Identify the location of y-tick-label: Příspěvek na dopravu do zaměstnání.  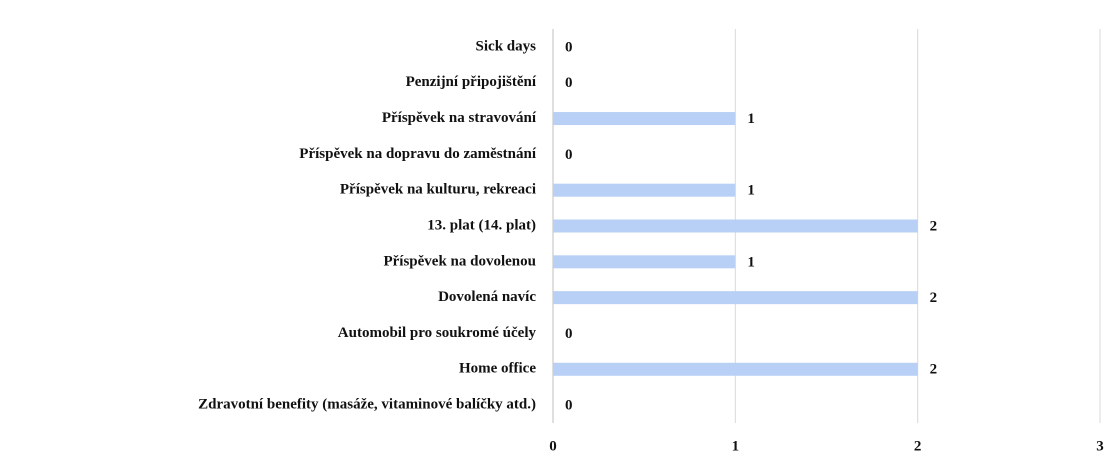
(418, 154).